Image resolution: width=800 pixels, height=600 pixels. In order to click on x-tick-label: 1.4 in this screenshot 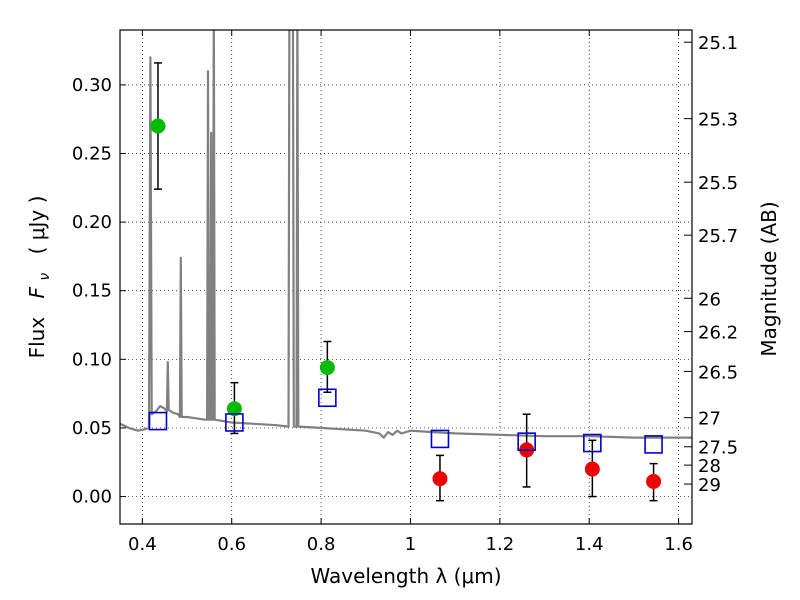, I will do `click(589, 544)`.